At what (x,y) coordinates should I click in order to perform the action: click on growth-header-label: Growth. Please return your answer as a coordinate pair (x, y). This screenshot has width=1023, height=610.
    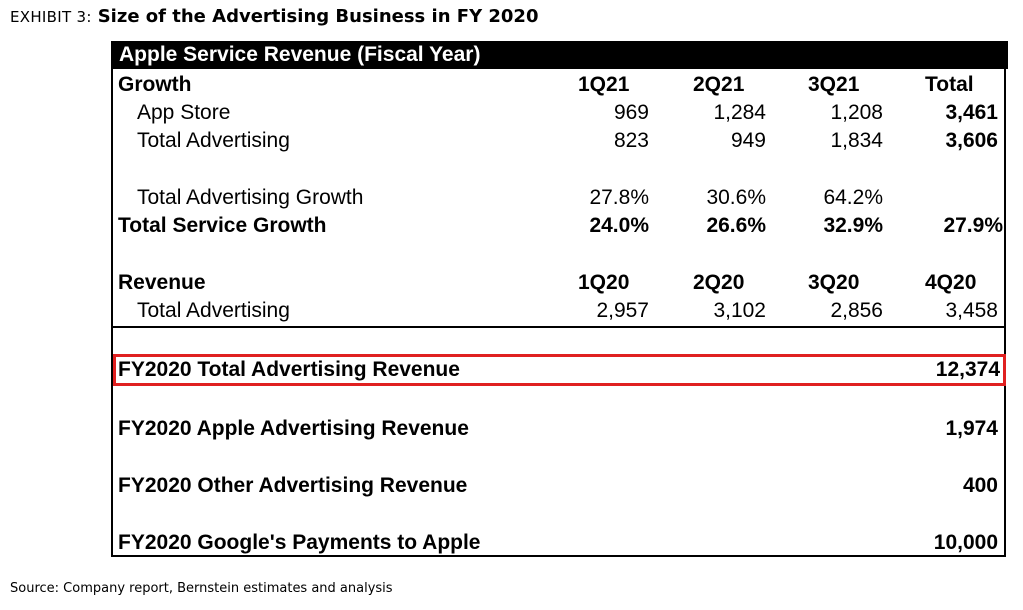
    Looking at the image, I should click on (155, 84).